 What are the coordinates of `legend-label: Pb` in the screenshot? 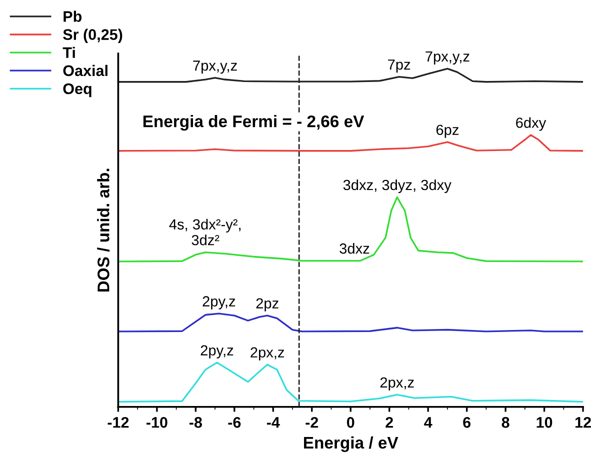 It's located at (73, 16).